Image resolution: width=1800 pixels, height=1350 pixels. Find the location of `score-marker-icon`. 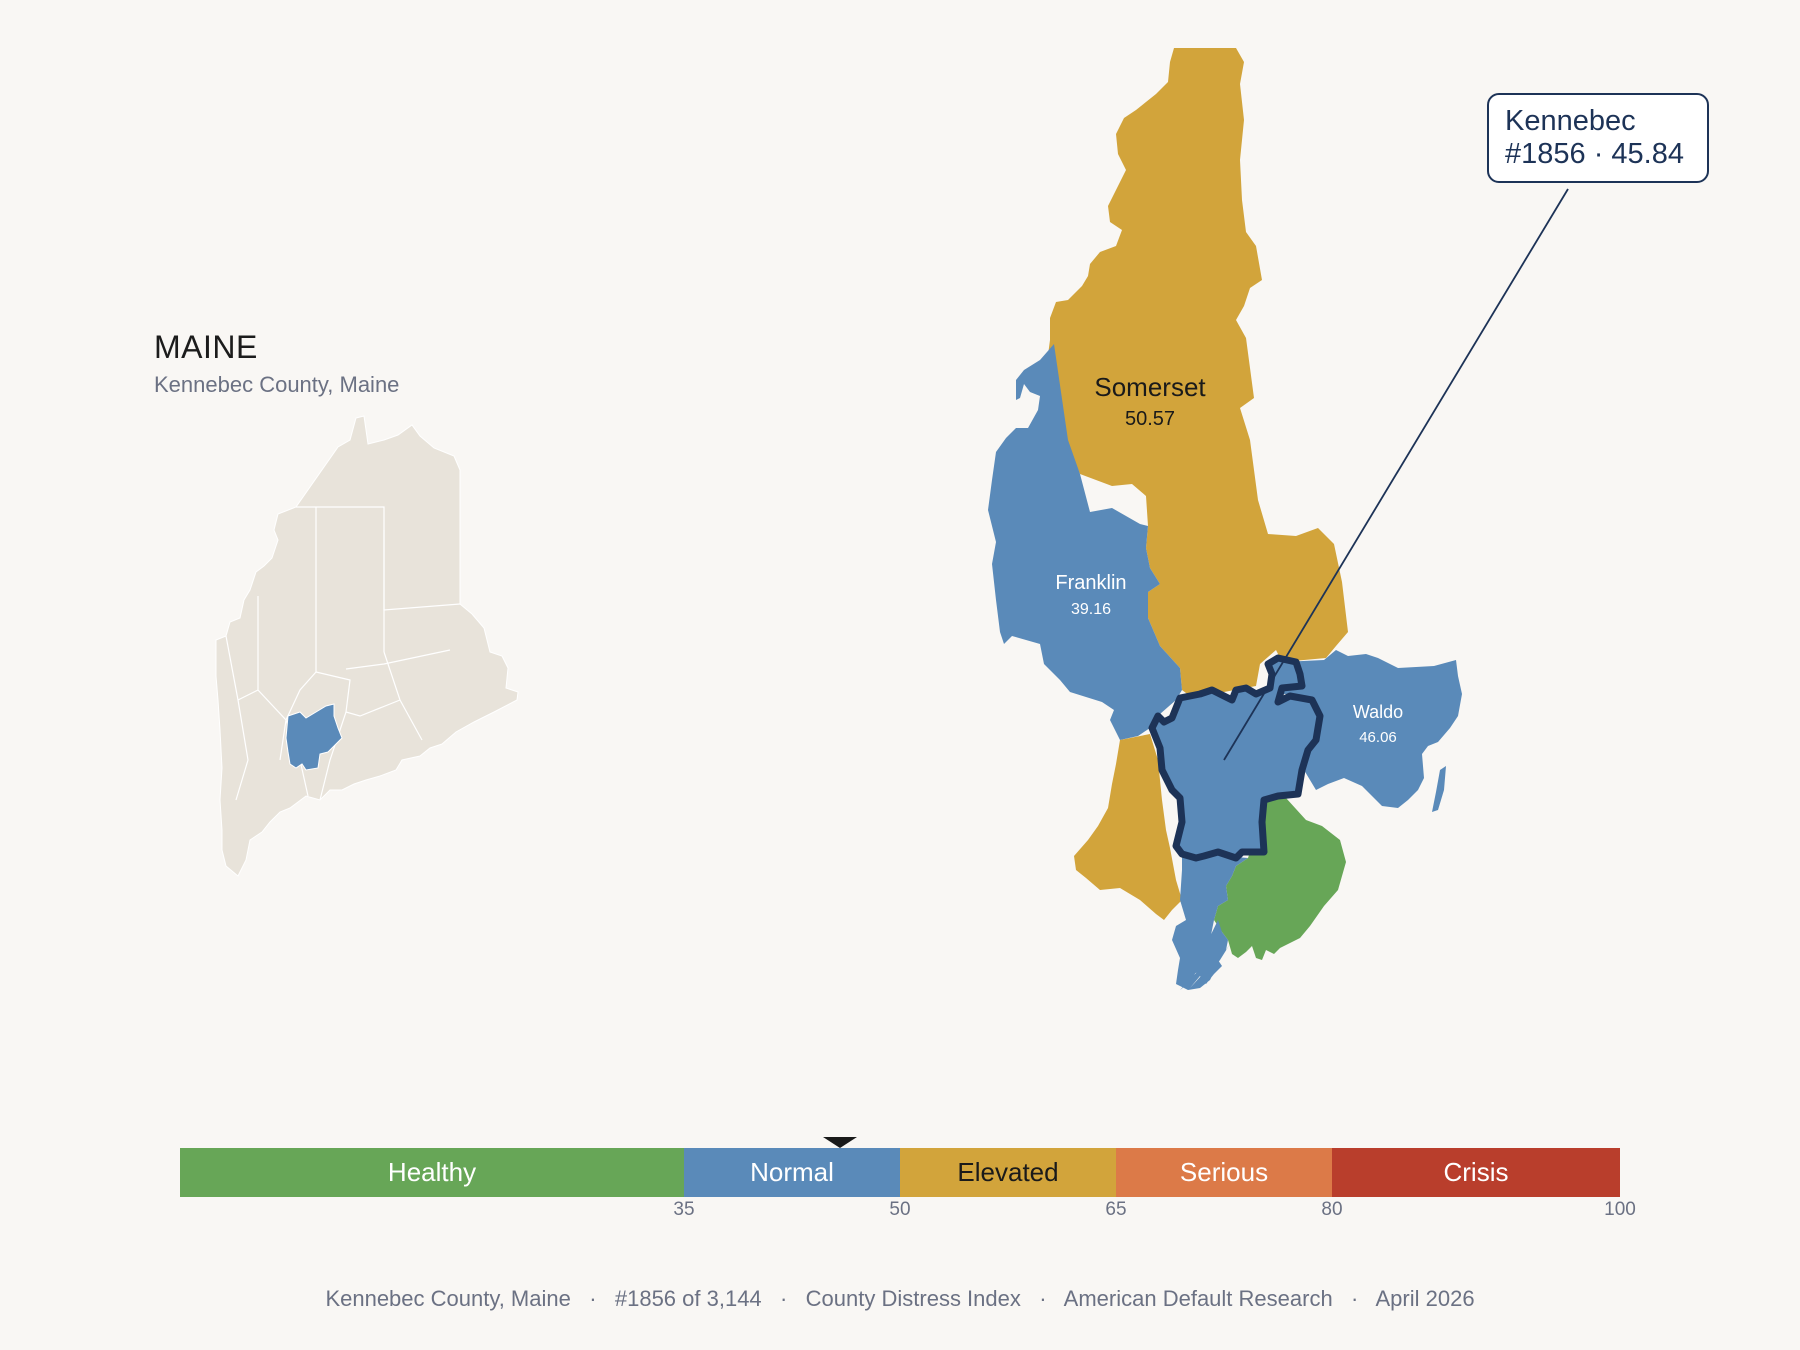

score-marker-icon is located at coordinates (840, 1142).